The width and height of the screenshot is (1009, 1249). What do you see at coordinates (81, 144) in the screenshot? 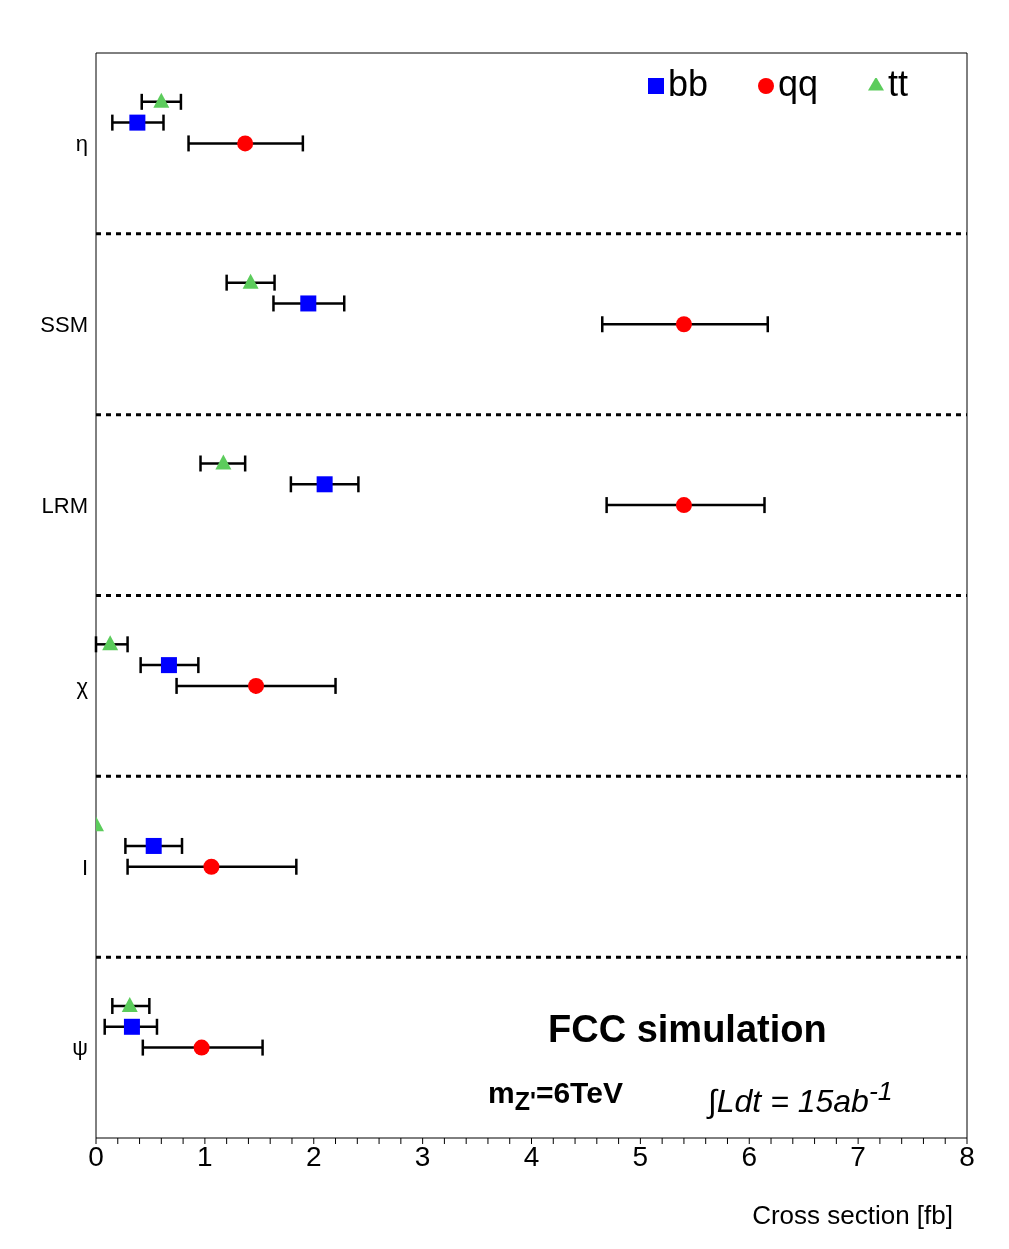
I see `y-tick-label: η` at bounding box center [81, 144].